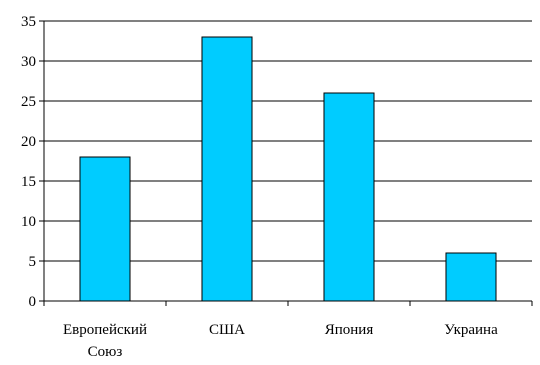 This screenshot has height=365, width=540. I want to click on y-tick-label: 20, so click(28, 142).